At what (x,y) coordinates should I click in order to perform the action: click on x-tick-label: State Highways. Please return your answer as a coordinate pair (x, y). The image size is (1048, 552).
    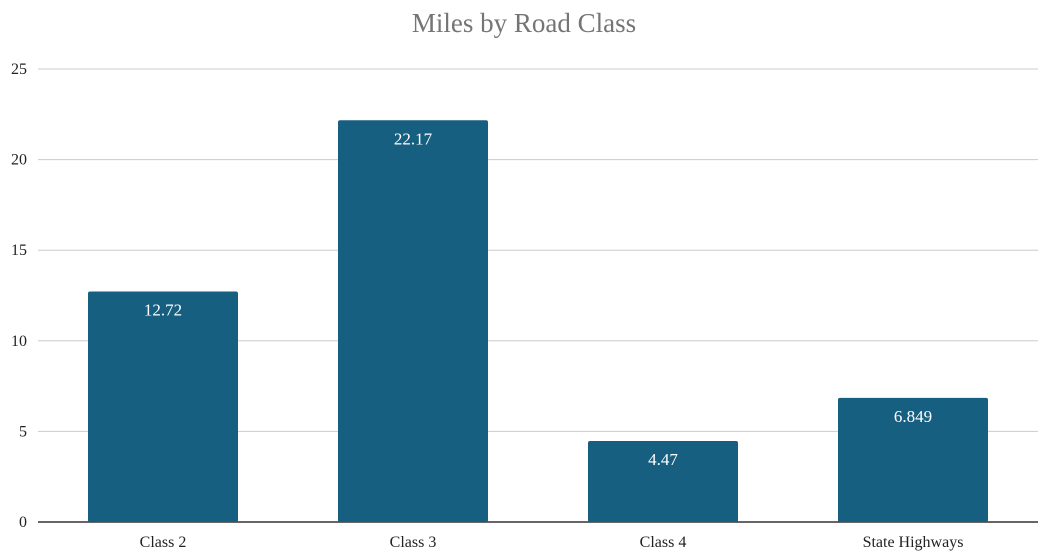
    Looking at the image, I should click on (913, 542).